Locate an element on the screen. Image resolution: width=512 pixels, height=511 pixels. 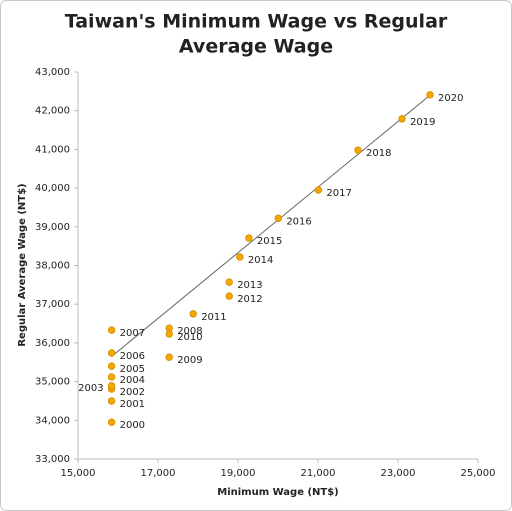
y-tick-label: 38,000 is located at coordinates (52, 266).